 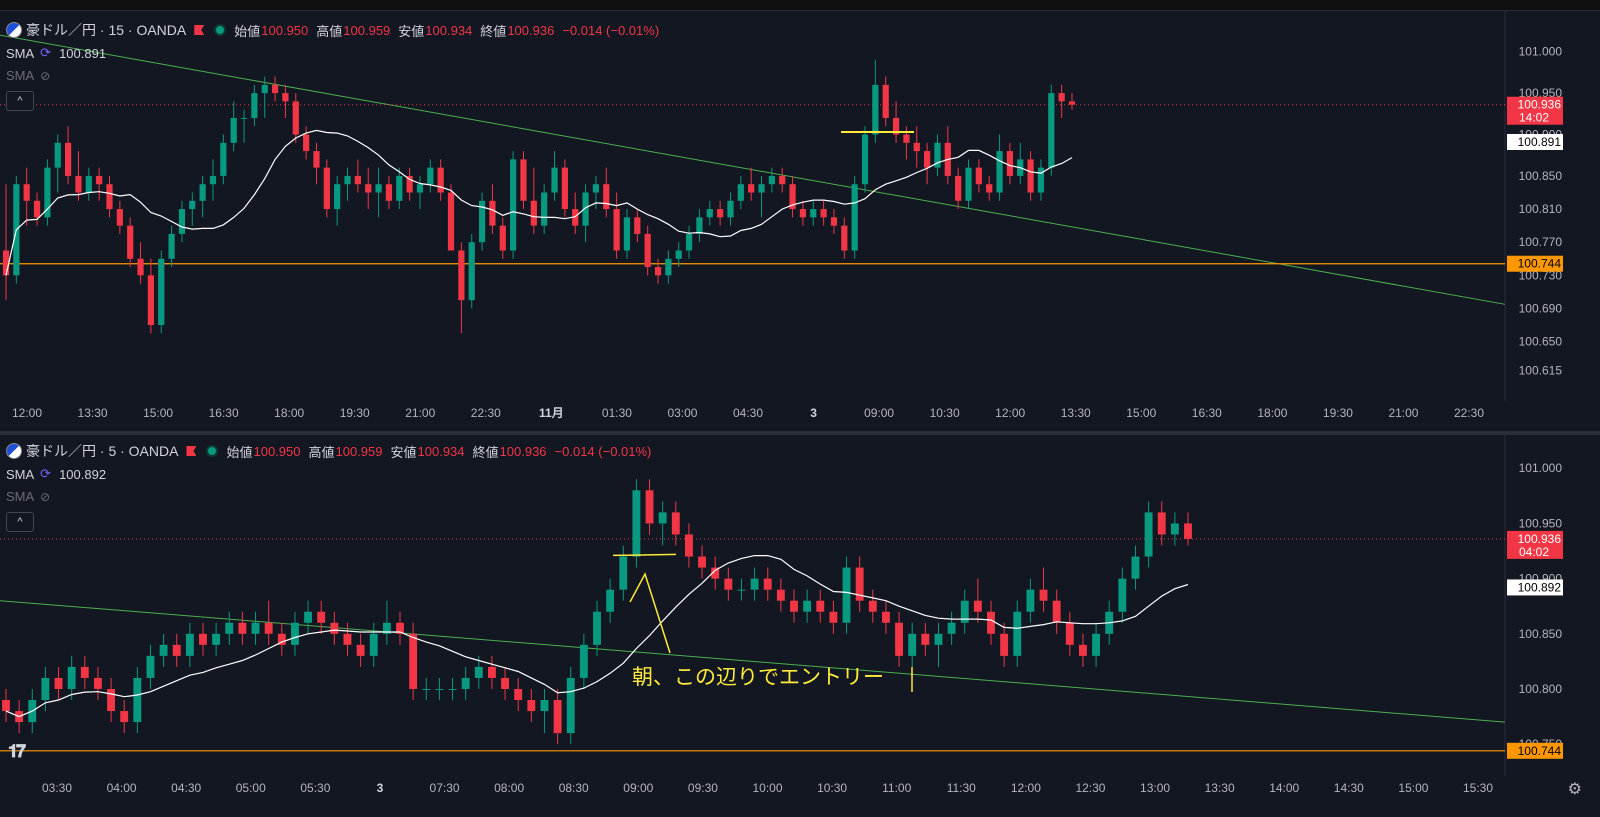 I want to click on time-tick-label: 12:00, so click(x=1026, y=788).